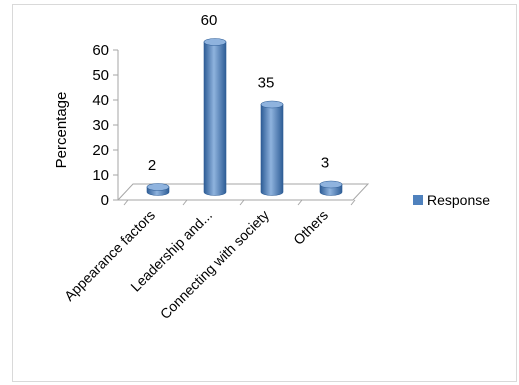 The height and width of the screenshot is (385, 519). I want to click on y-tick-label: 30, so click(100, 125).